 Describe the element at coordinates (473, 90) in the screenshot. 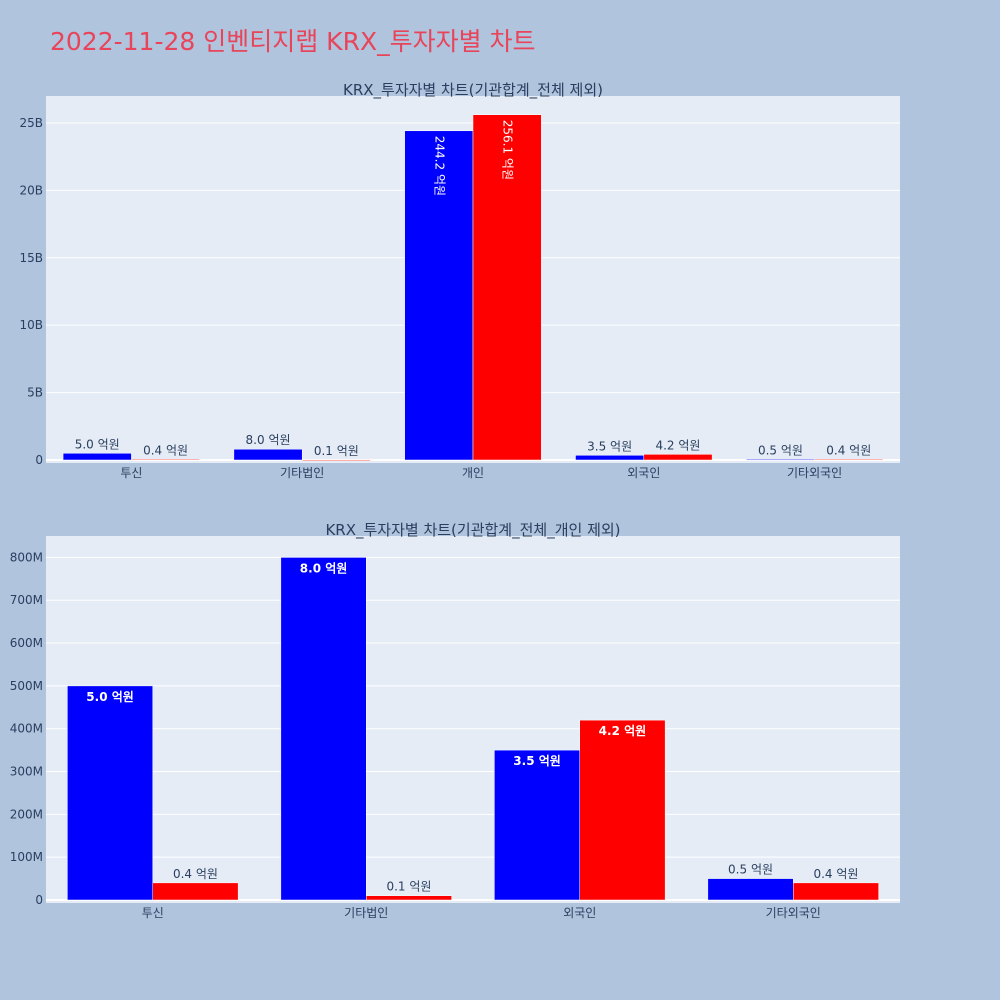

I see `chart-title: KRX_투자자별 차트(기관합계_전체 제외)` at that location.